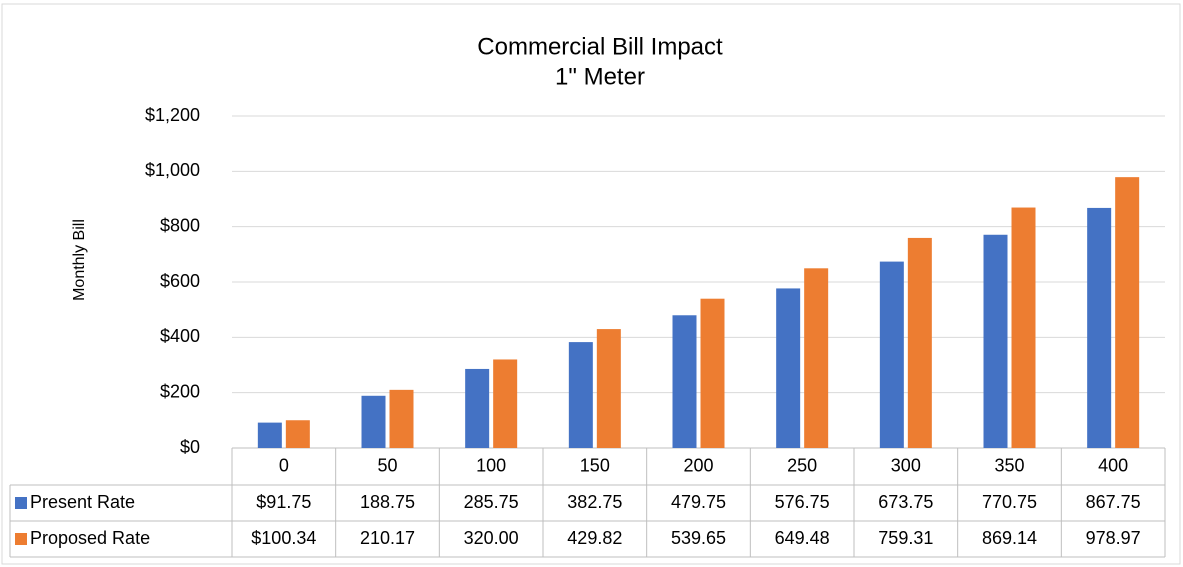  Describe the element at coordinates (283, 538) in the screenshot. I see `table-value: $100.34` at that location.